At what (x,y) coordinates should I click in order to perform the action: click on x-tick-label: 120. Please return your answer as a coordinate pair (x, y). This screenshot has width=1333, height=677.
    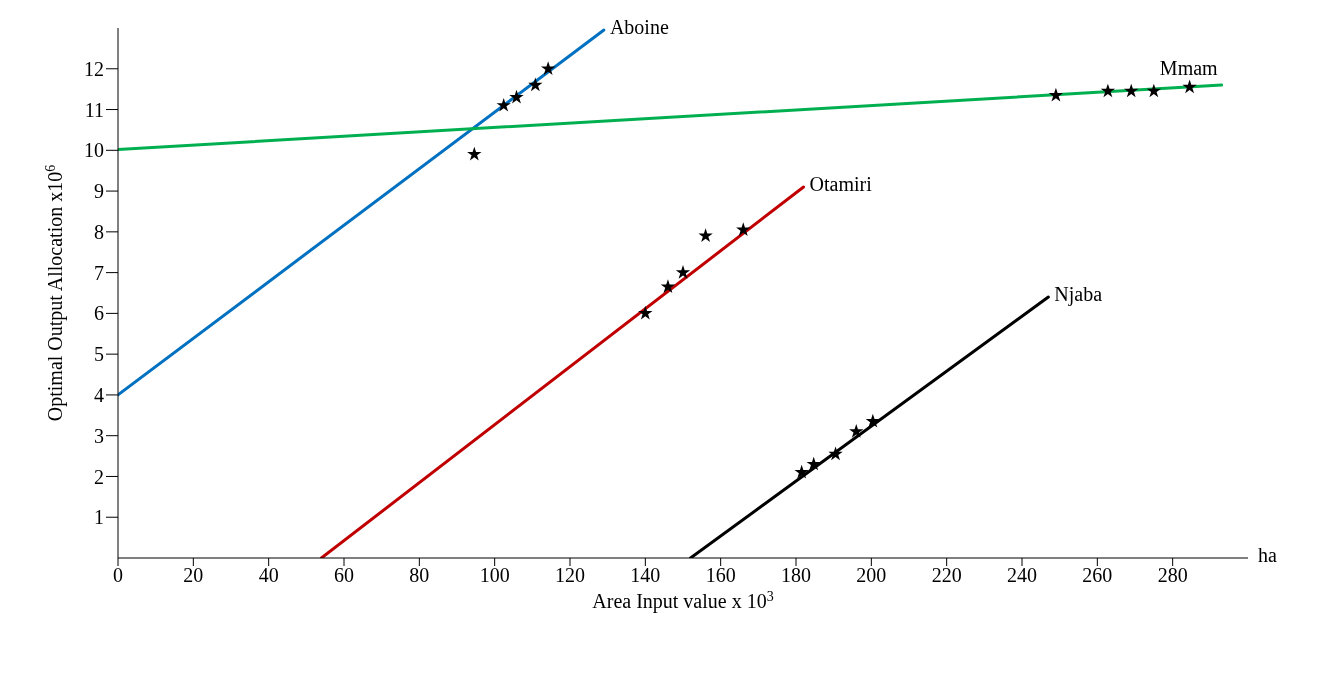
    Looking at the image, I should click on (570, 575).